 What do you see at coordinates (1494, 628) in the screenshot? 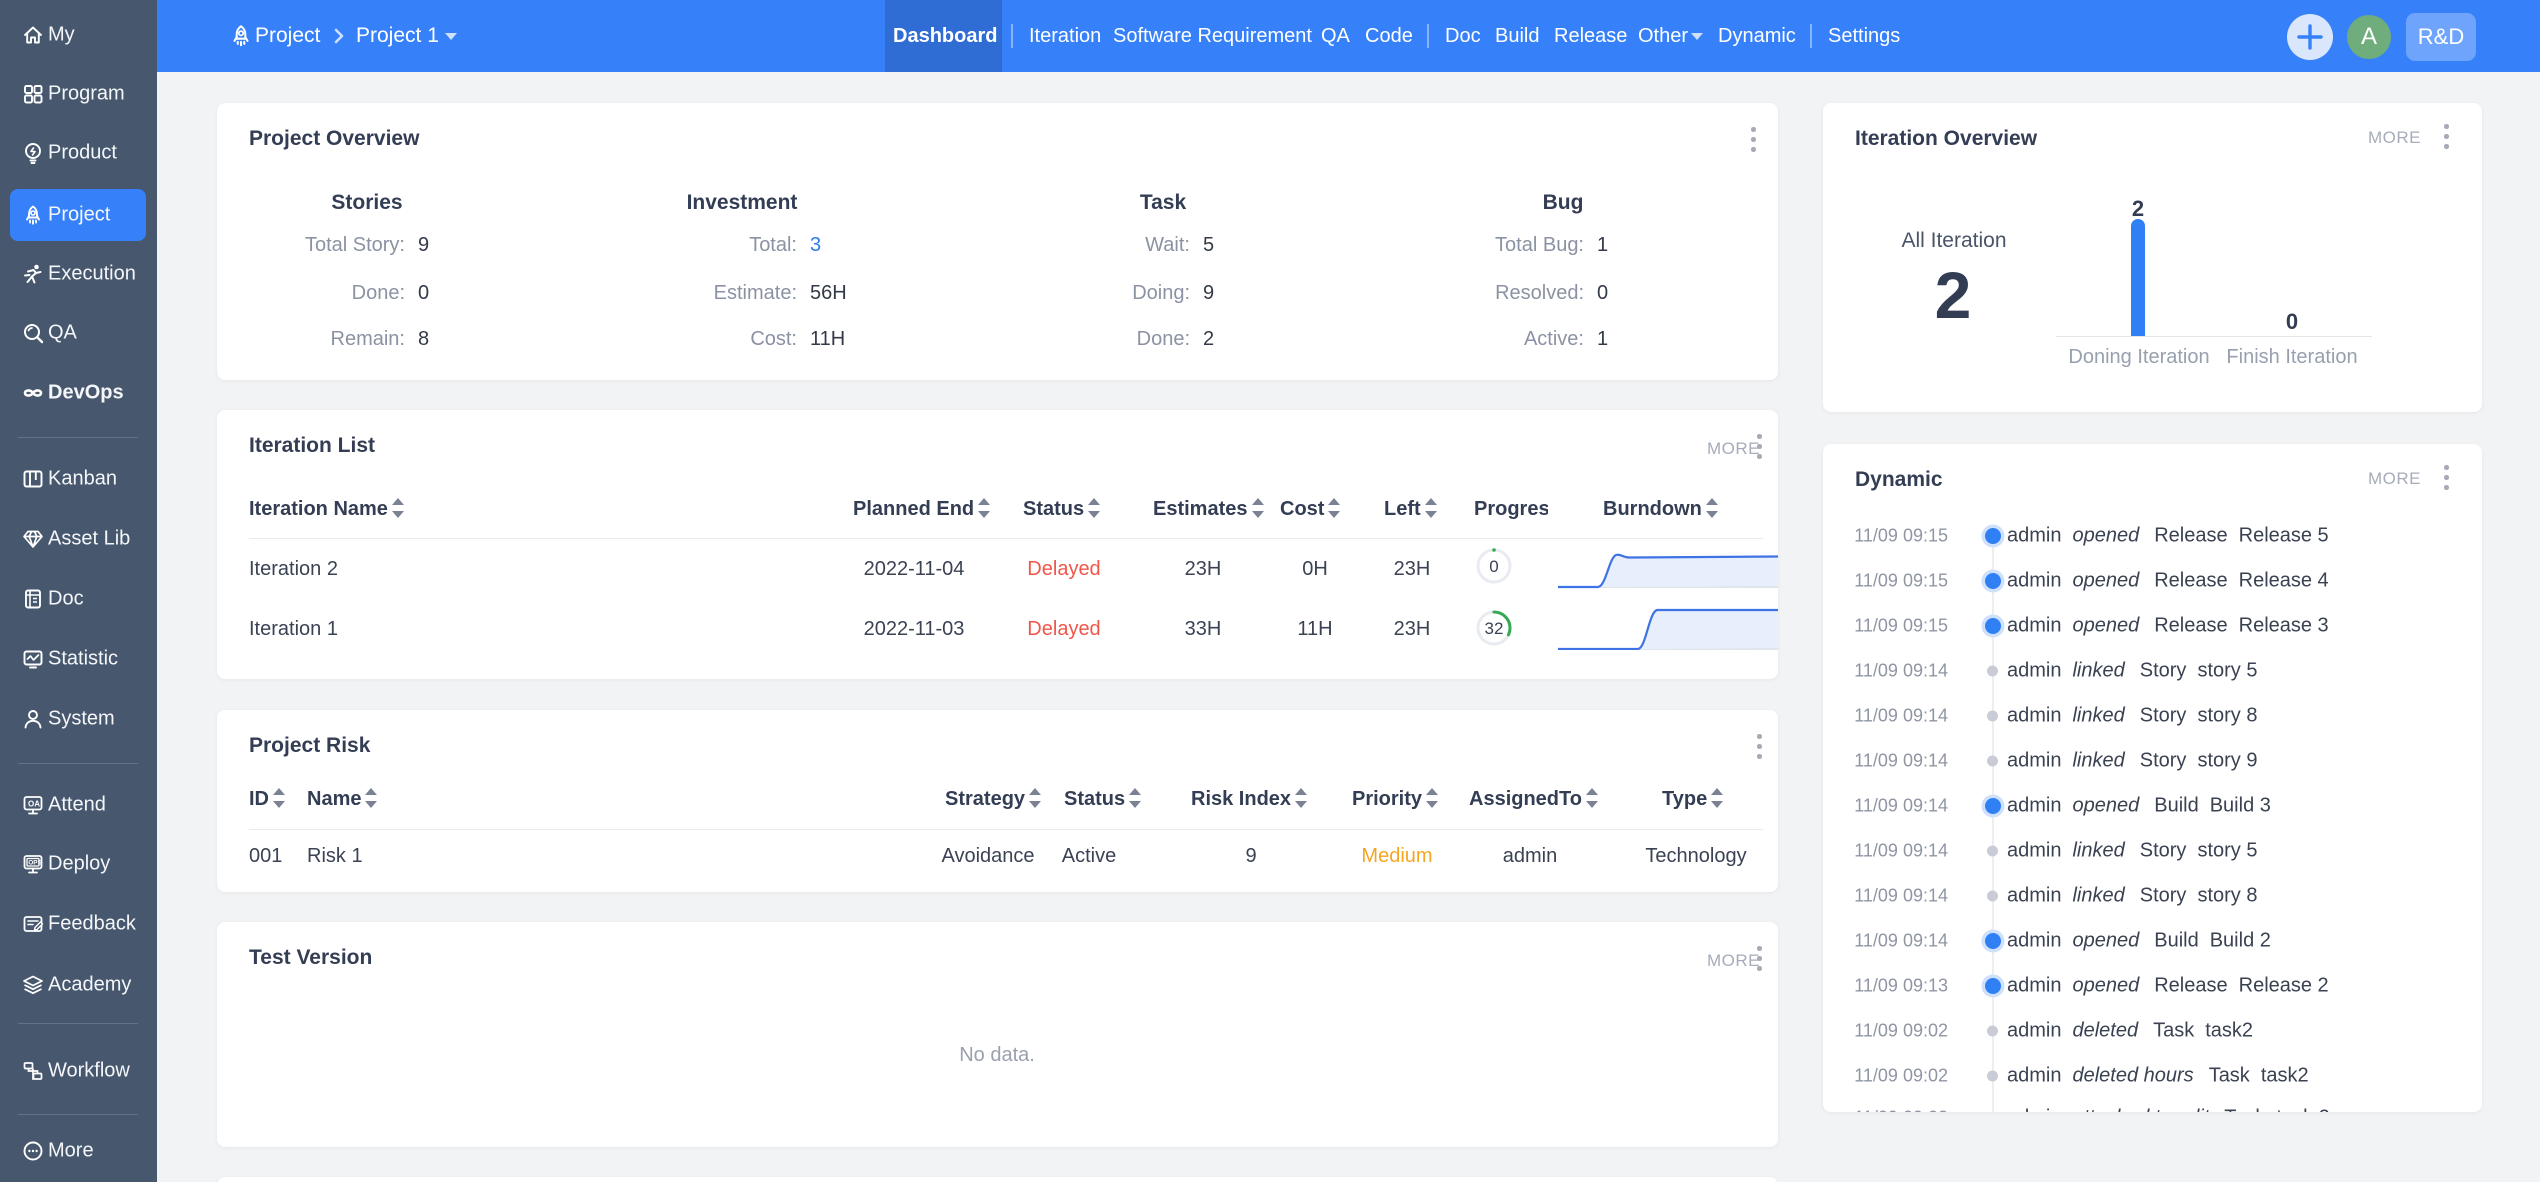
I see `svg-text: 32` at bounding box center [1494, 628].